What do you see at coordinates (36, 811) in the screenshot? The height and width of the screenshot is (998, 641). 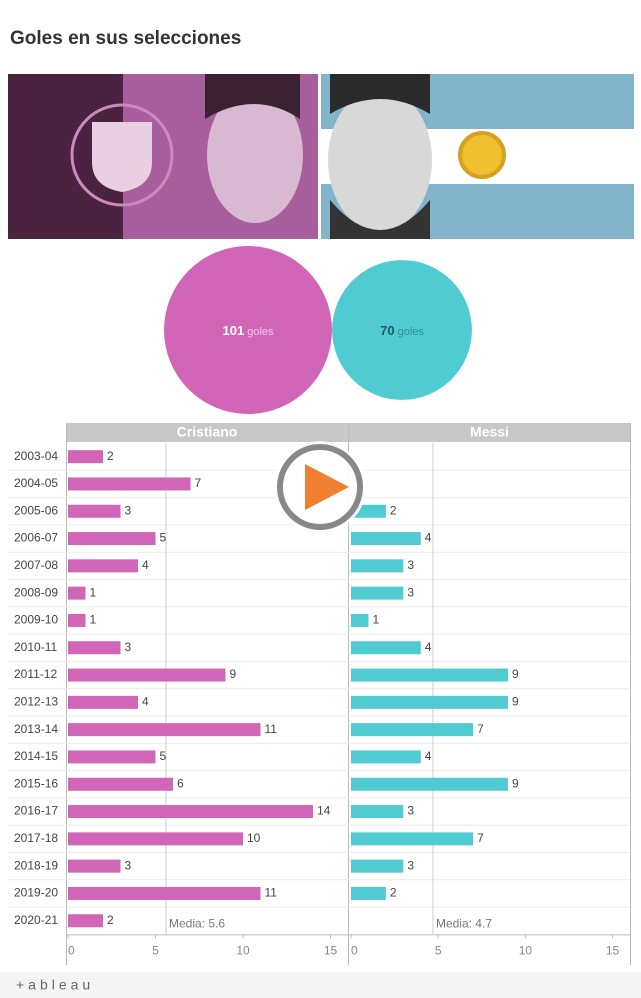 I see `category-label: 2016-17` at bounding box center [36, 811].